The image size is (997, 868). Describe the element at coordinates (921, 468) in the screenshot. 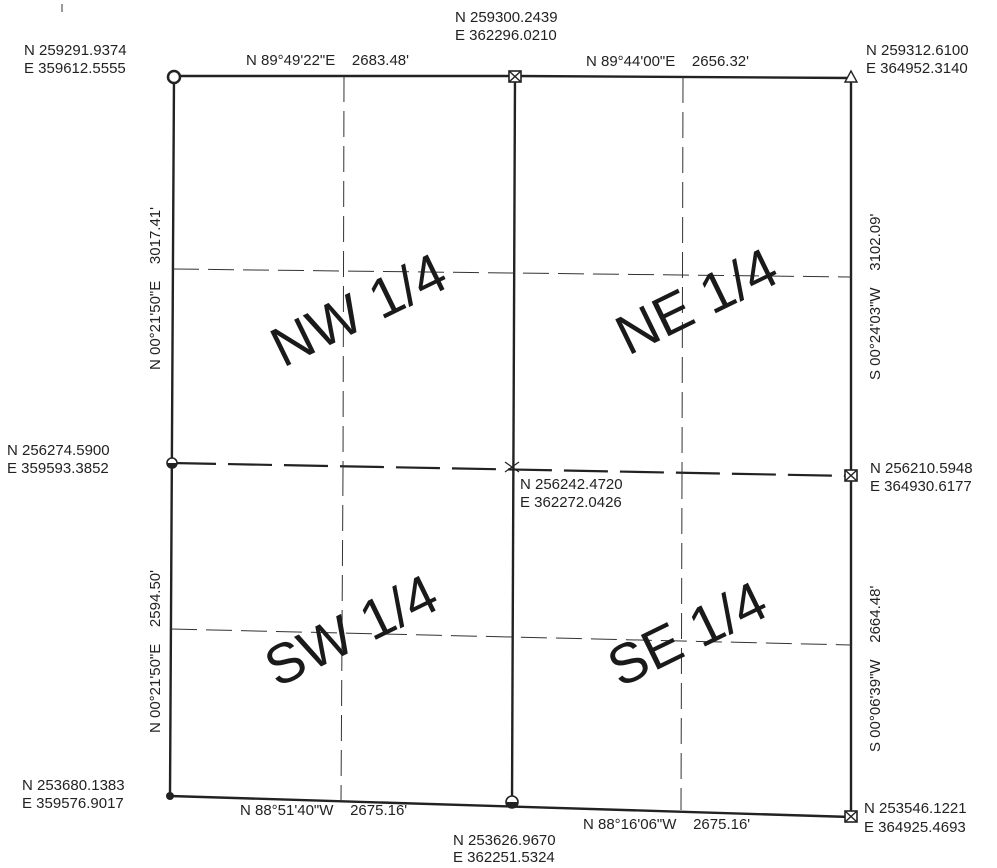

I see `e-quarter-northing: N 256210.5948` at that location.